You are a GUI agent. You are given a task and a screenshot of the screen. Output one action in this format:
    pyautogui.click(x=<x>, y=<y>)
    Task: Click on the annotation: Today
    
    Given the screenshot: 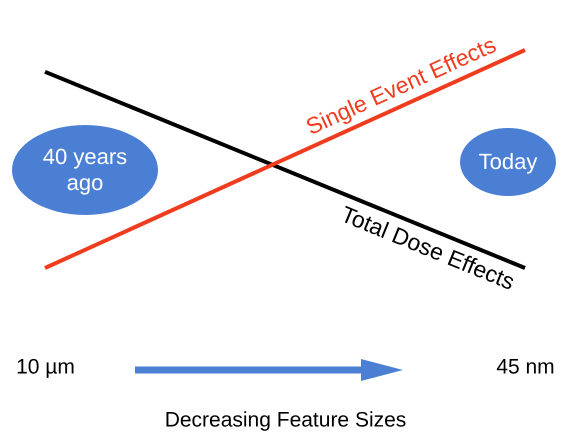 What is the action you would take?
    pyautogui.click(x=508, y=161)
    